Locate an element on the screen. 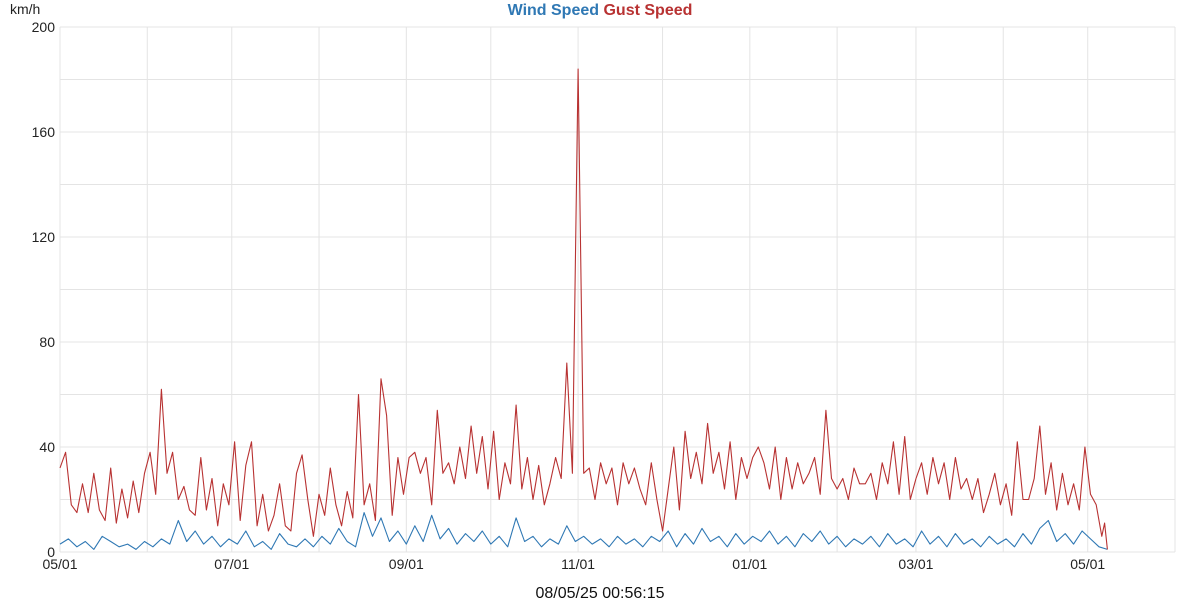  legend-wind-speed: Wind Speed is located at coordinates (553, 10).